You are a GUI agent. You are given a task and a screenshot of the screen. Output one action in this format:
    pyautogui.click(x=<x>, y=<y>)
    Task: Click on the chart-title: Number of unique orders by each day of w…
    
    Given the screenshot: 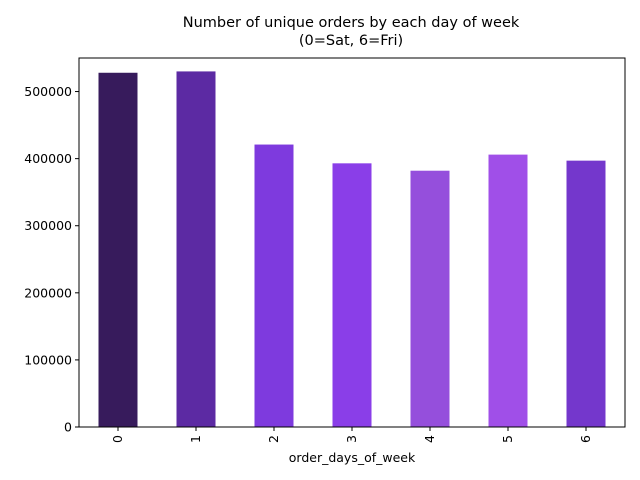 What is the action you would take?
    pyautogui.click(x=351, y=23)
    